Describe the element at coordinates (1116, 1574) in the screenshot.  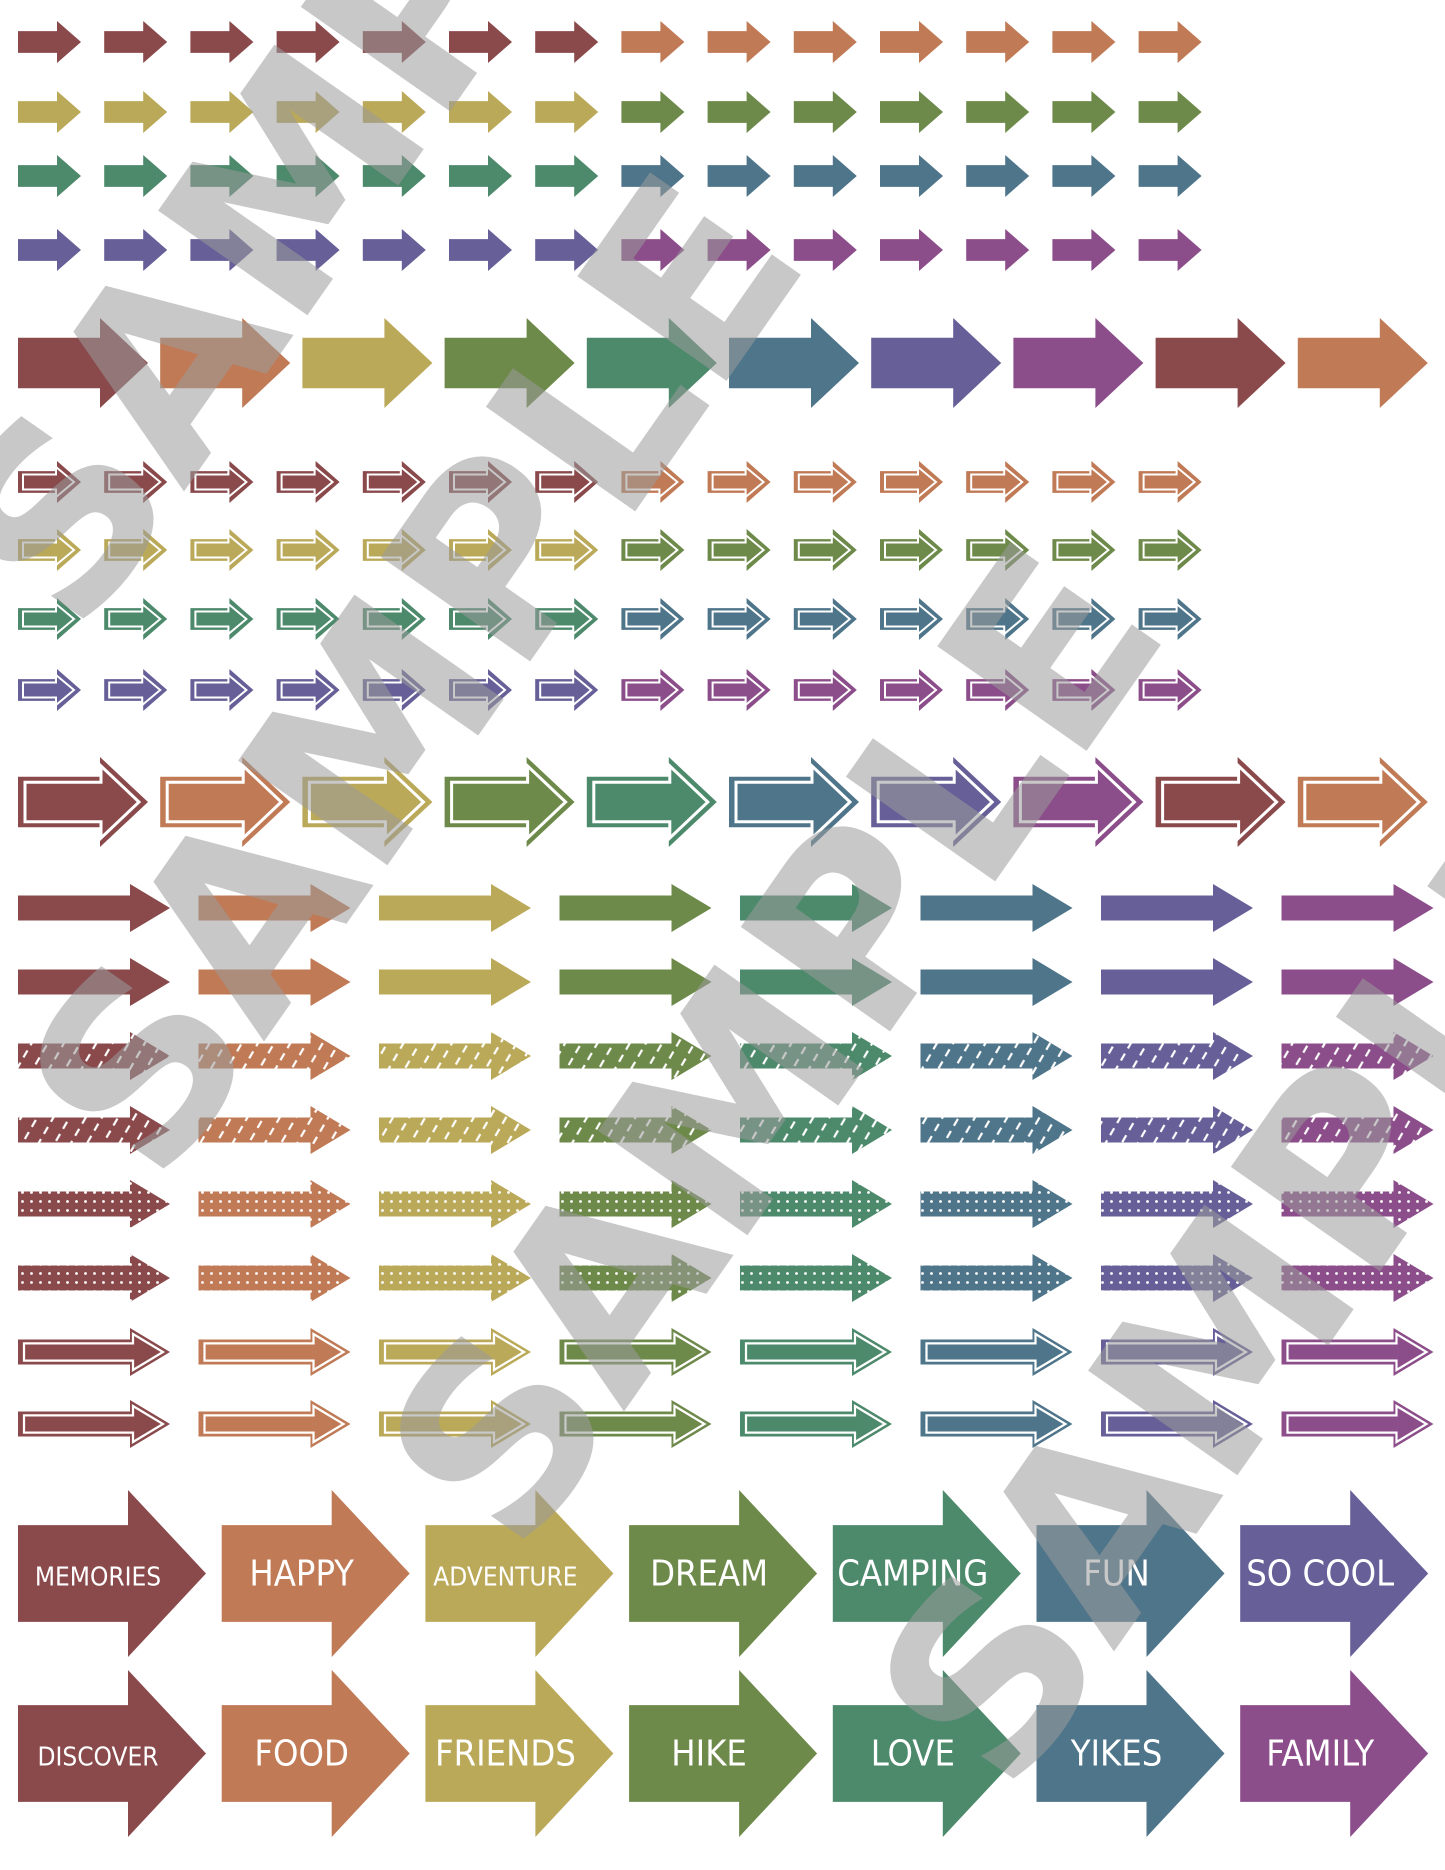
I see `word-arrow-label: FUN` at that location.